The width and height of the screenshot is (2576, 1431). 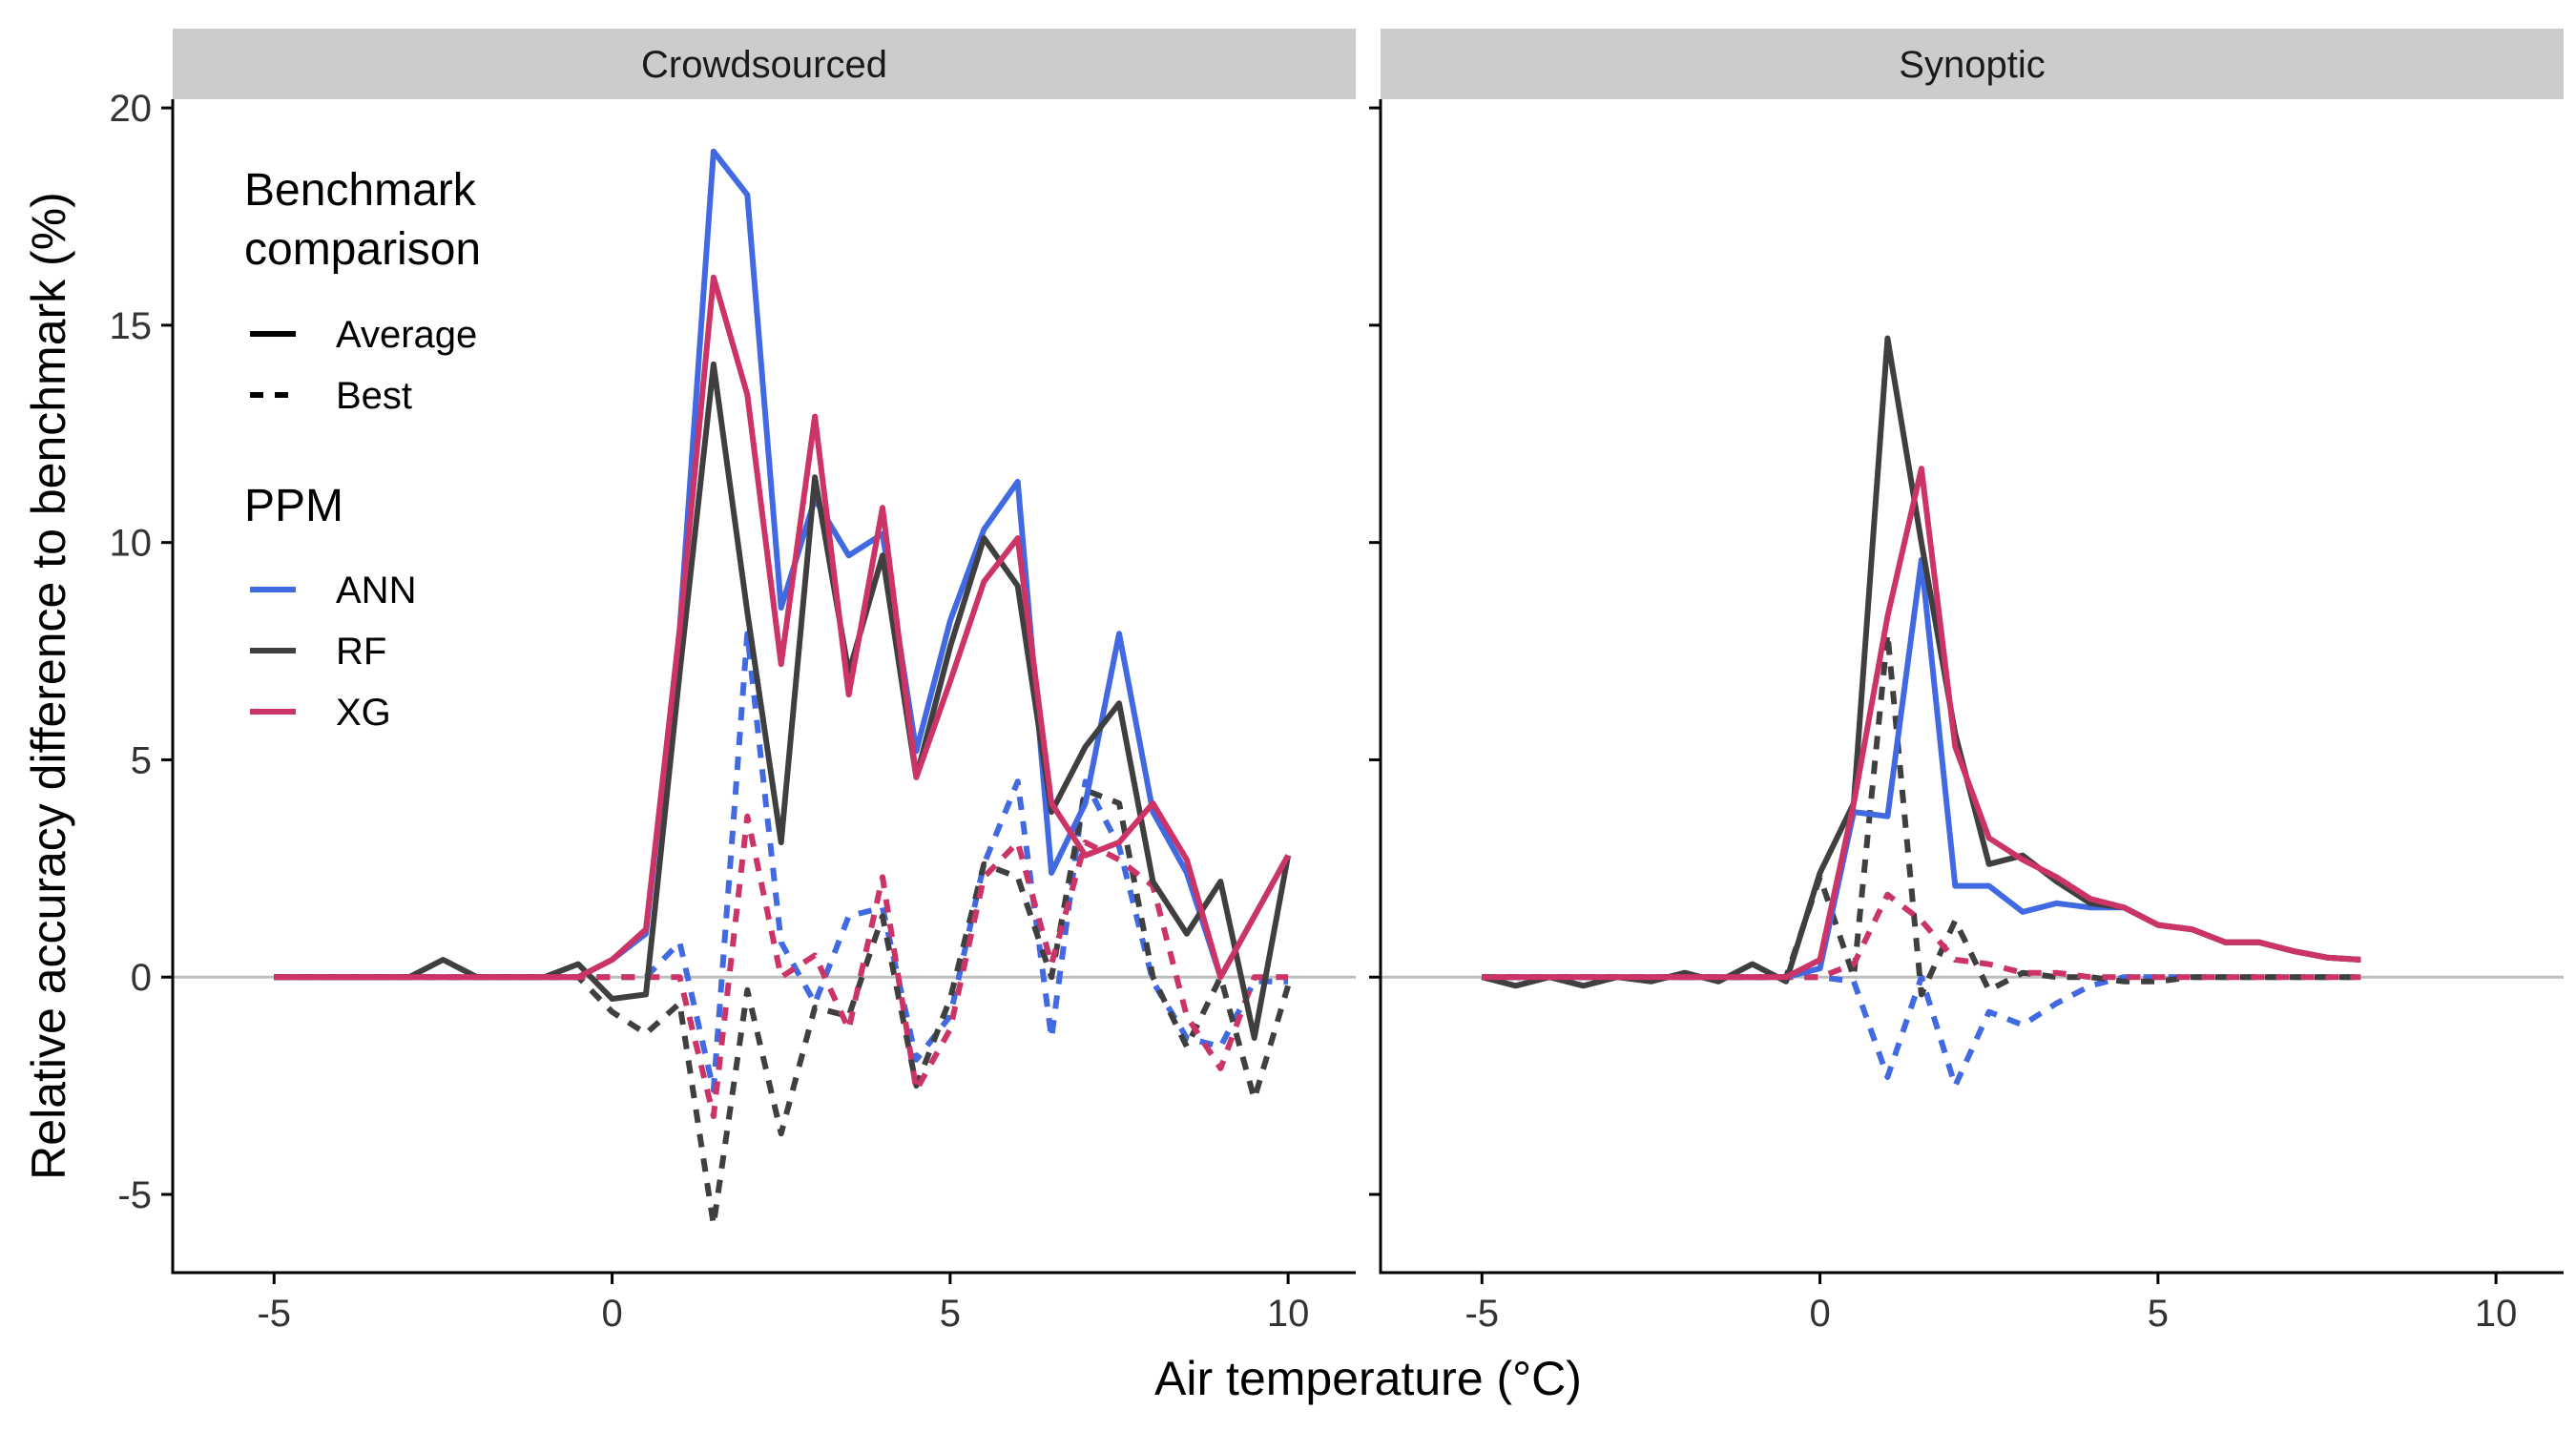 What do you see at coordinates (362, 449) in the screenshot?
I see `legend: Benchmark comparison Average Best PPM ANN RF XG` at bounding box center [362, 449].